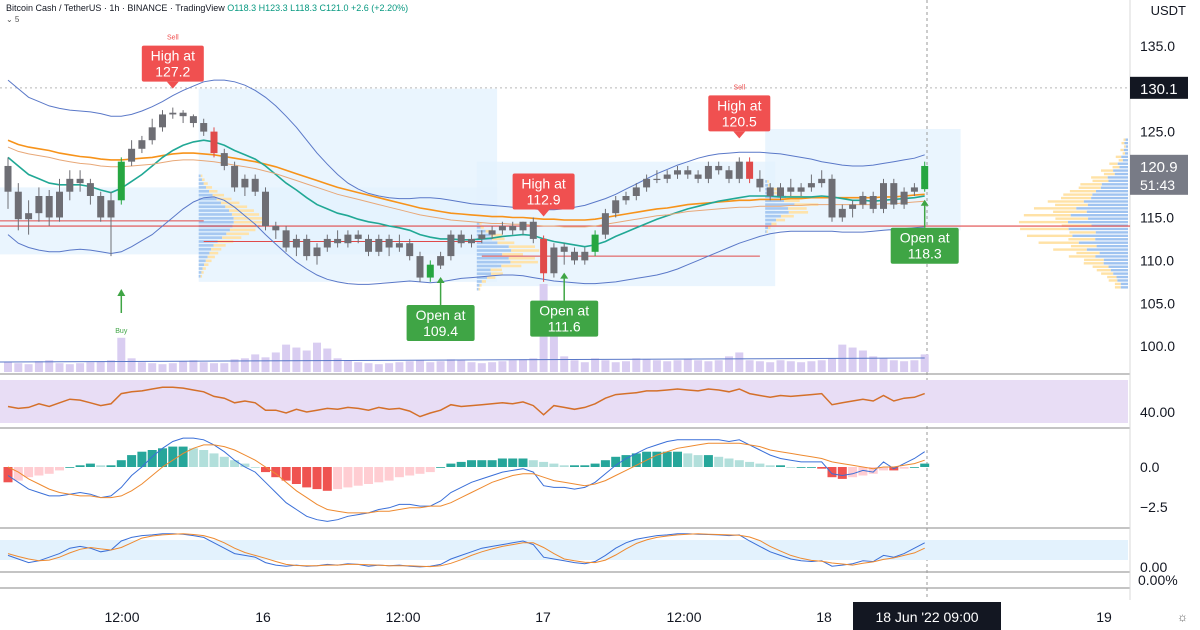 This screenshot has height=630, width=1200. I want to click on rsi-pane, so click(564, 401).